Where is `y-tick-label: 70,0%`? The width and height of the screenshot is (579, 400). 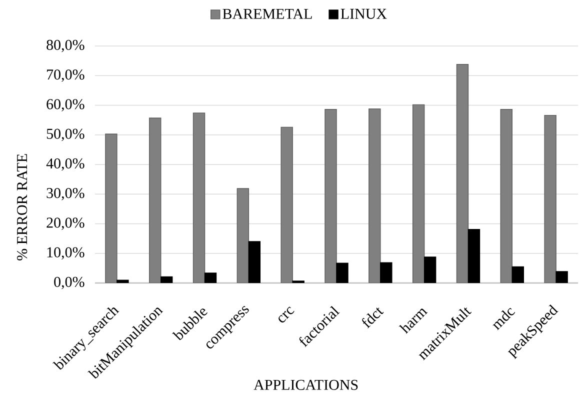
y-tick-label: 70,0% is located at coordinates (65, 75).